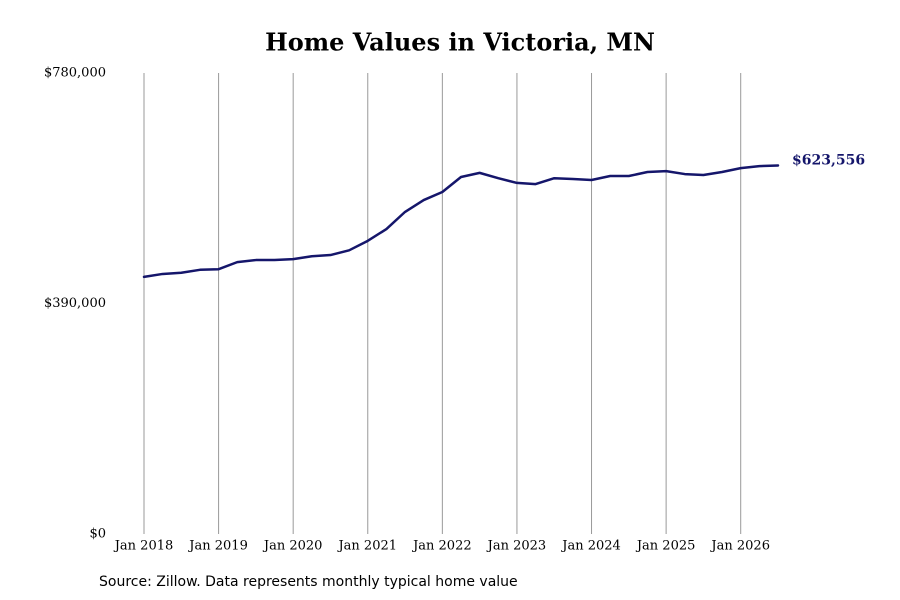 This screenshot has width=900, height=600. I want to click on y-tick-label: $390,000, so click(75, 303).